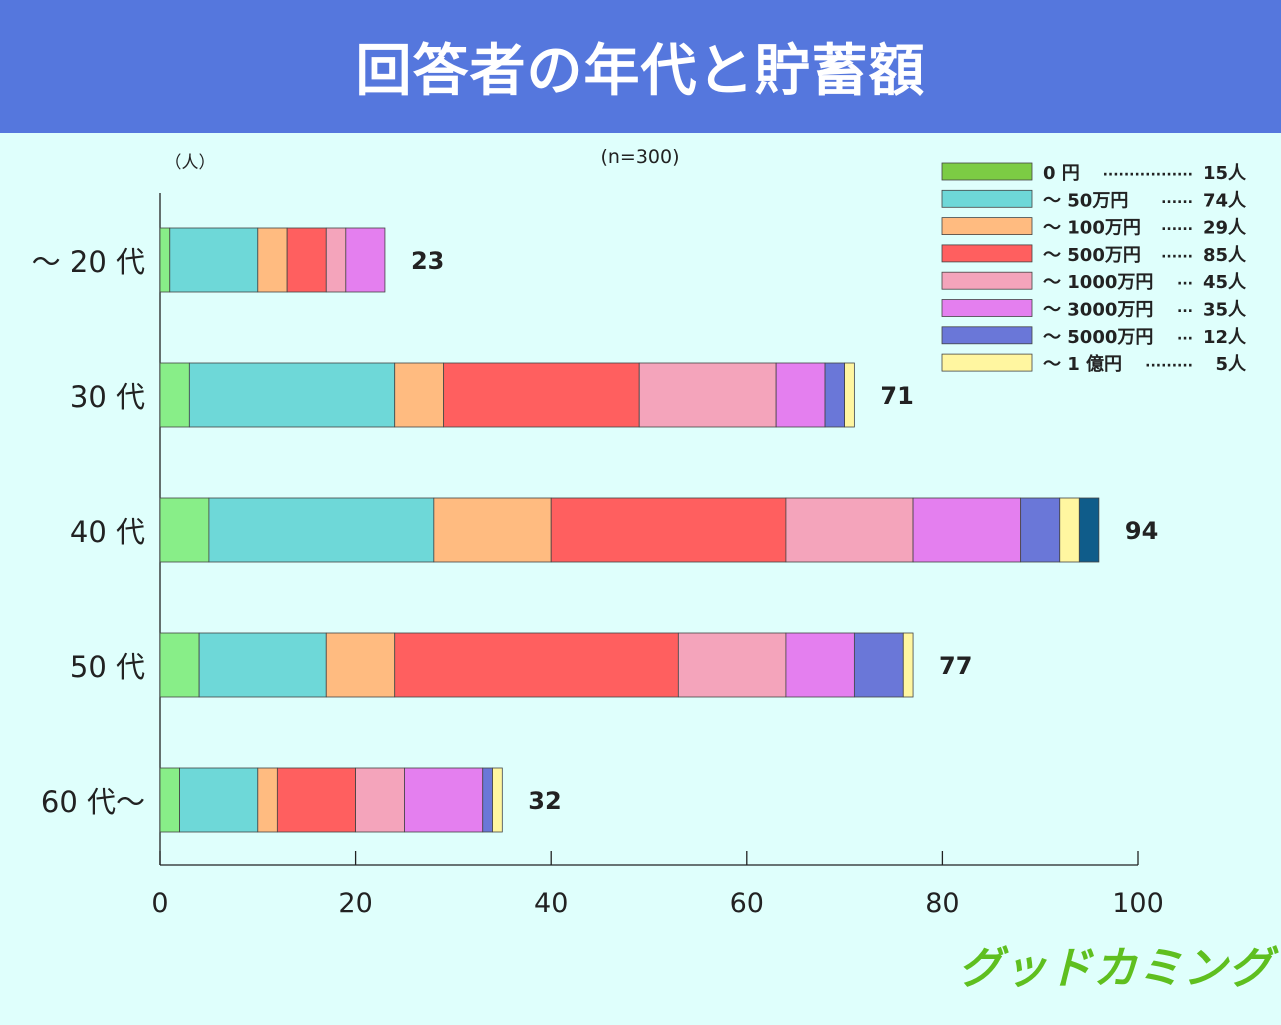 The image size is (1281, 1025). Describe the element at coordinates (639, 157) in the screenshot. I see `sample-size-label: (n=300)` at that location.